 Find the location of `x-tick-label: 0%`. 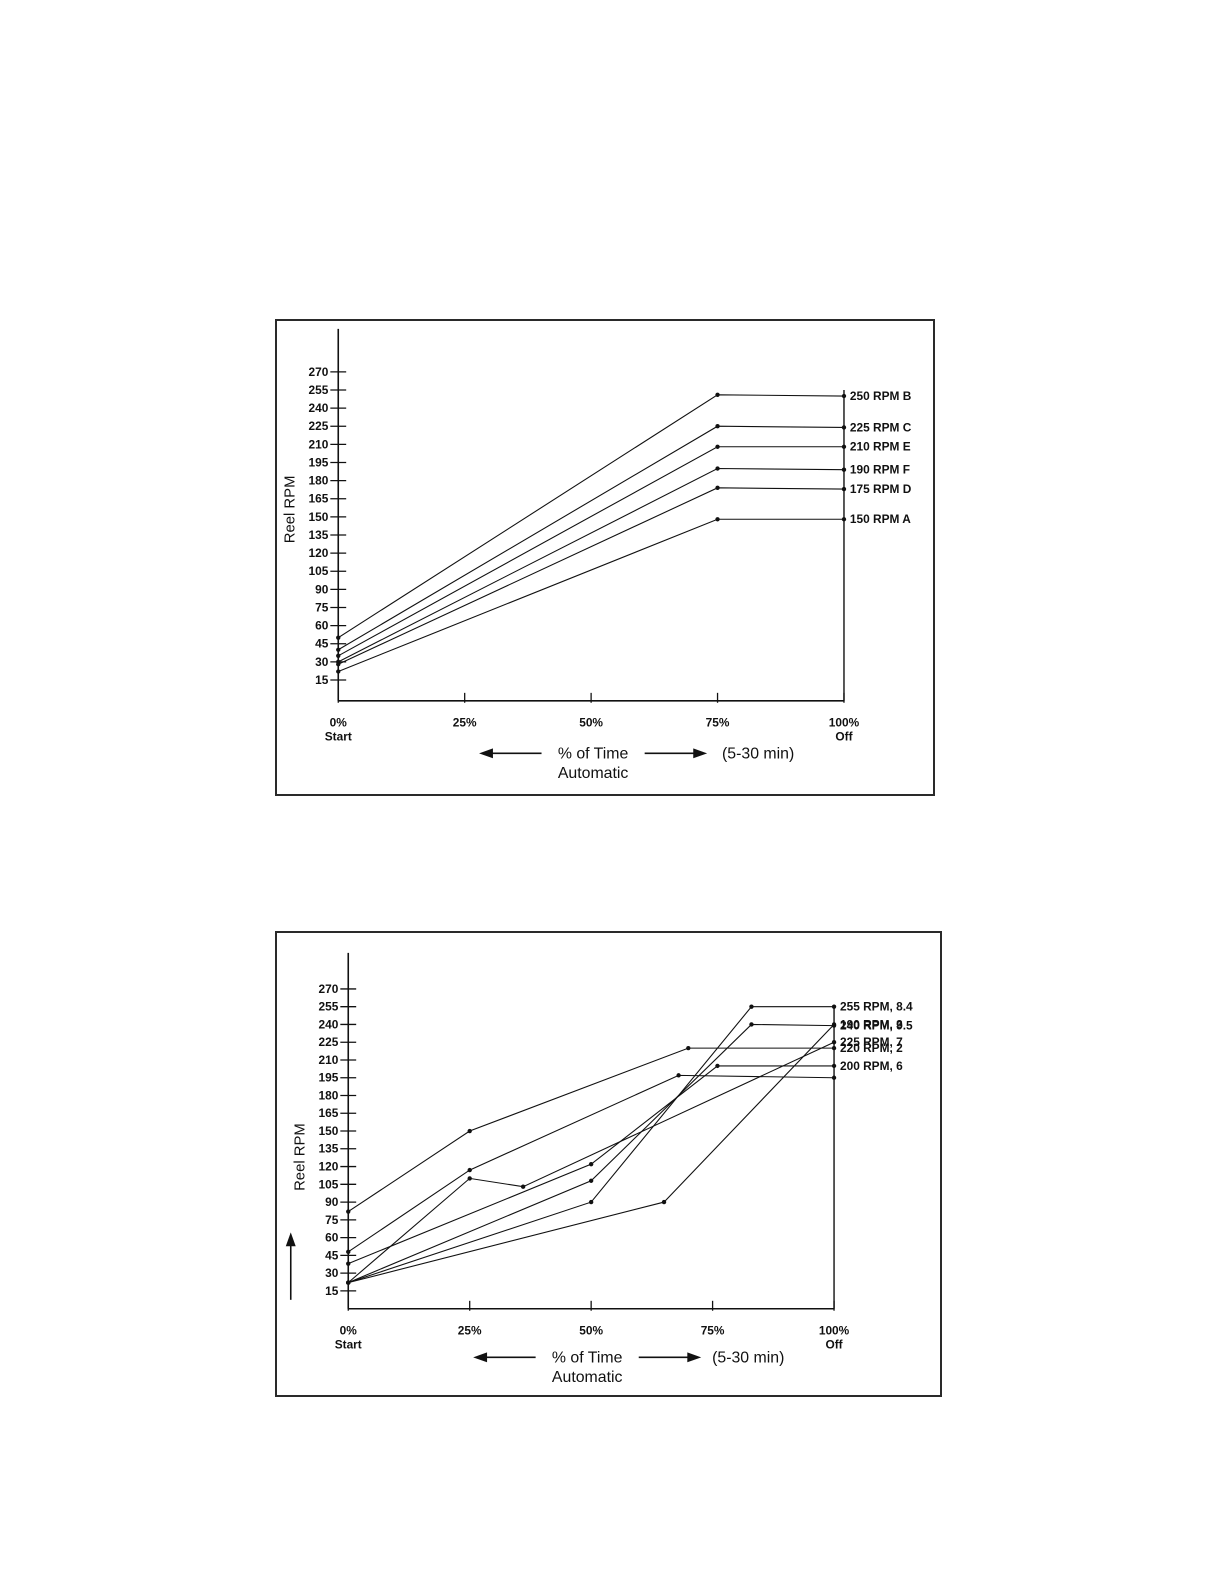

x-tick-label: 0% is located at coordinates (339, 723).